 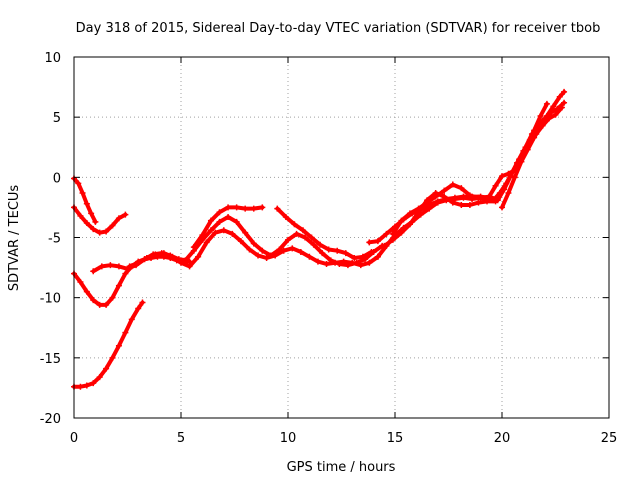 I want to click on series-track-p, so click(x=529, y=154).